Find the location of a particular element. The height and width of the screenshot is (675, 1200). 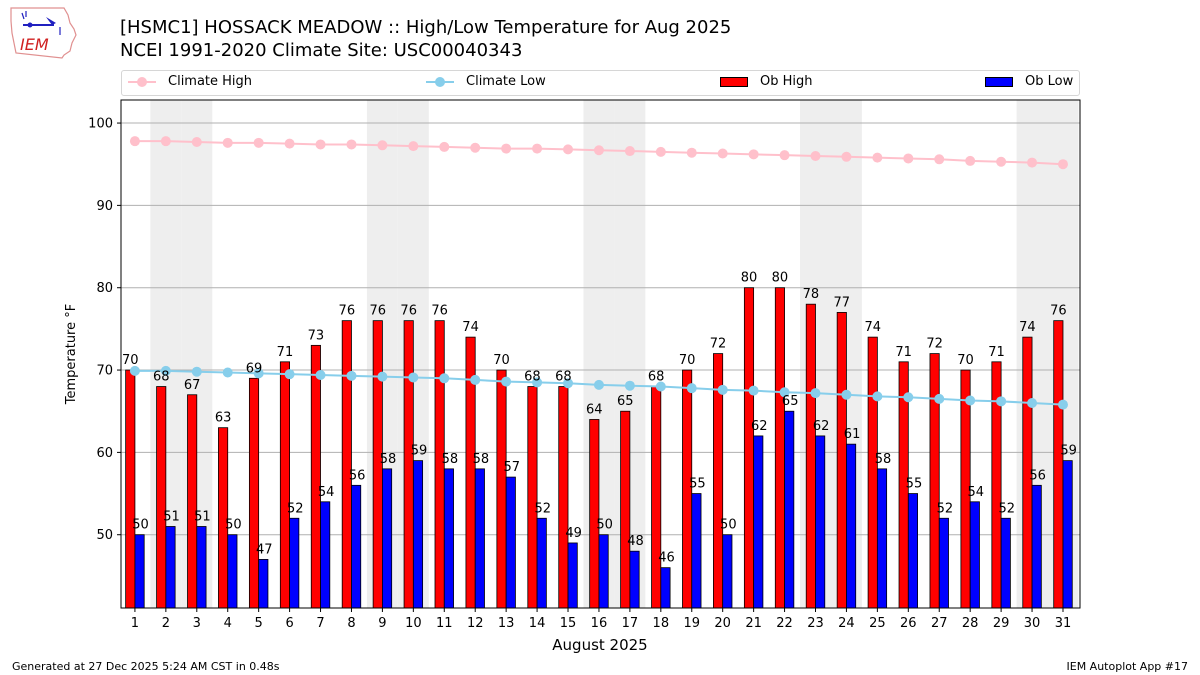

legend-label: Ob High is located at coordinates (786, 81).